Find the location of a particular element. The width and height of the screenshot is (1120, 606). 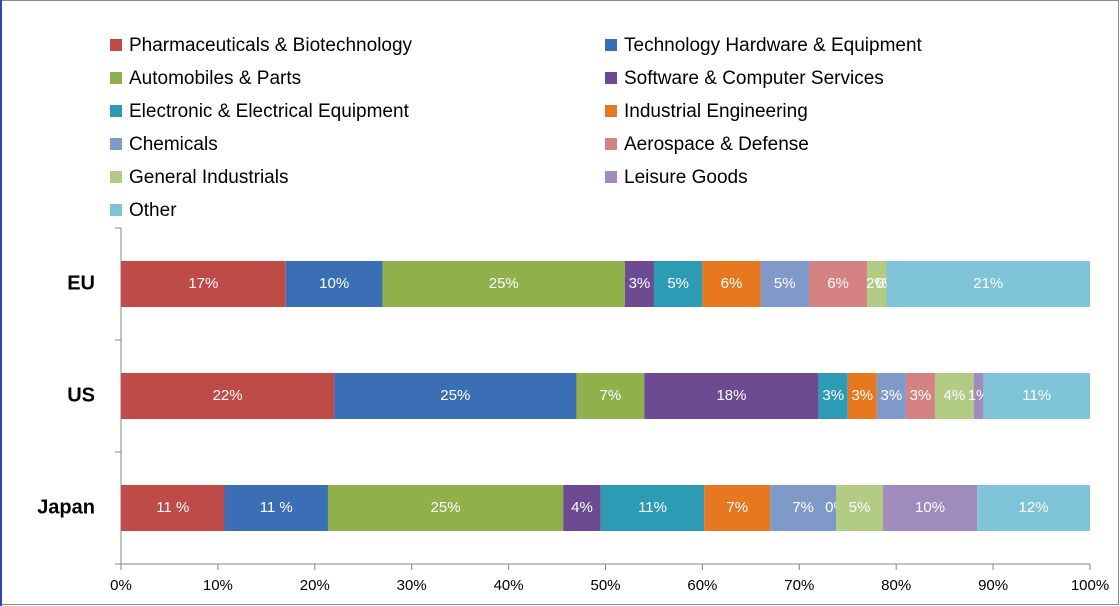

legend-label: Technology Hardware & Equipment is located at coordinates (773, 45).